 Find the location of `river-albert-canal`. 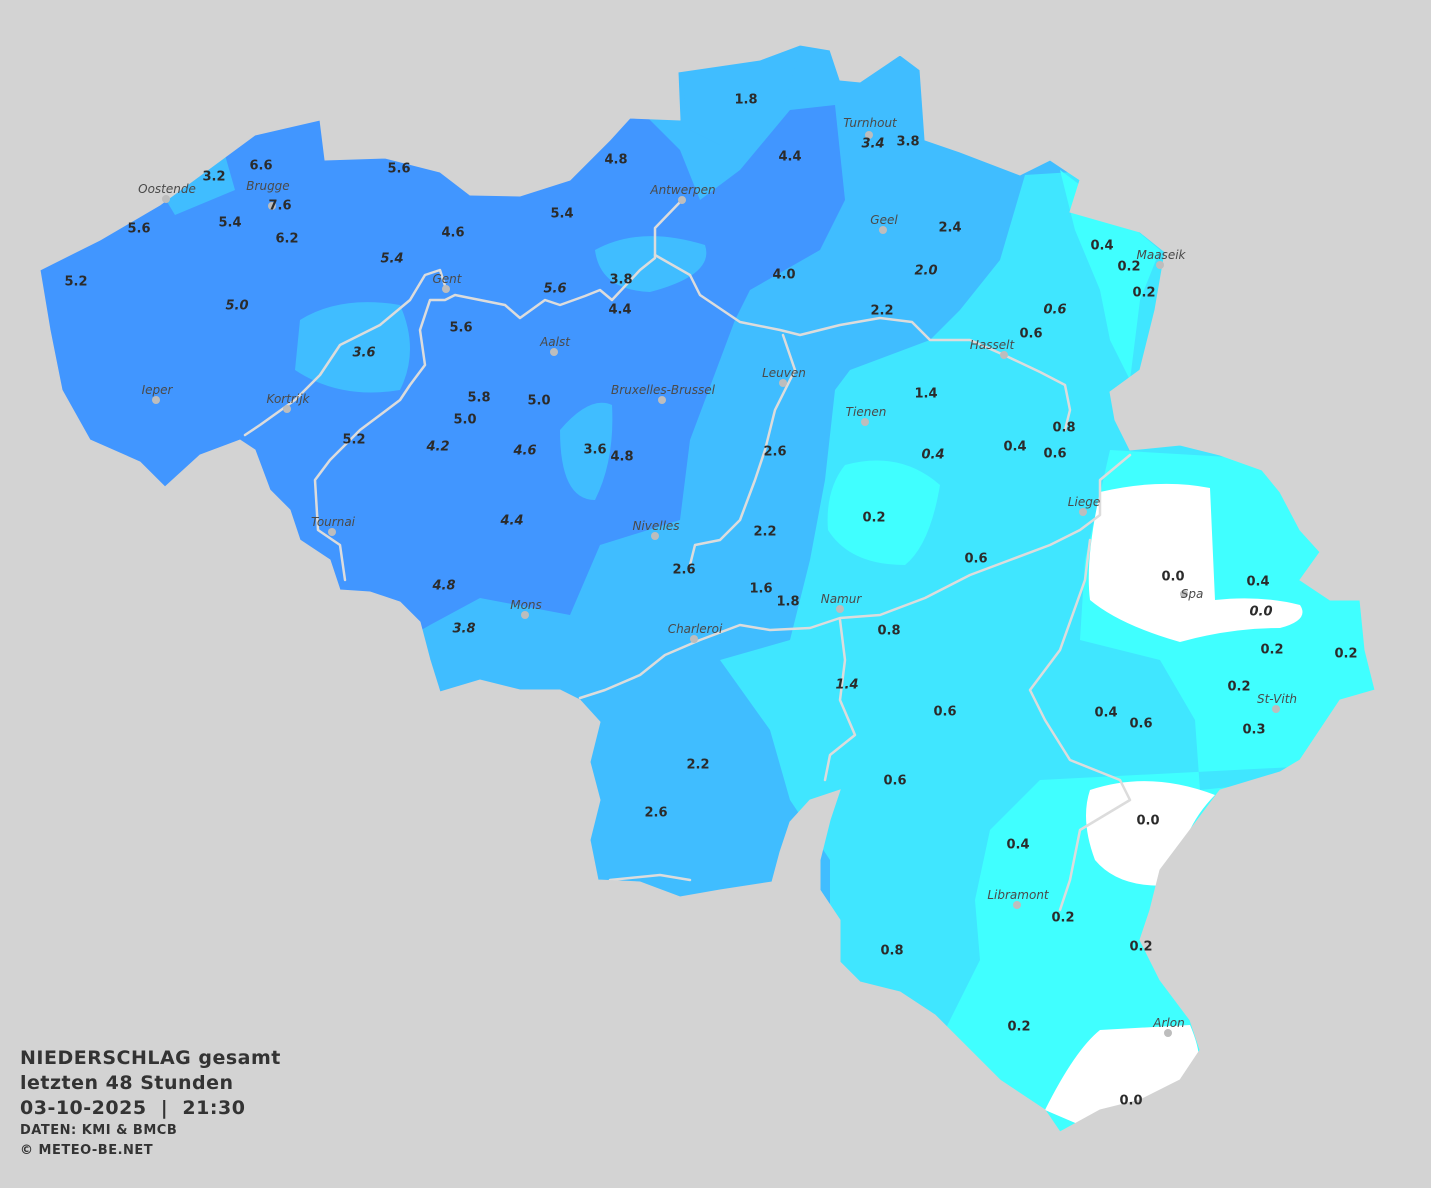

river-albert-canal is located at coordinates (862, 342).